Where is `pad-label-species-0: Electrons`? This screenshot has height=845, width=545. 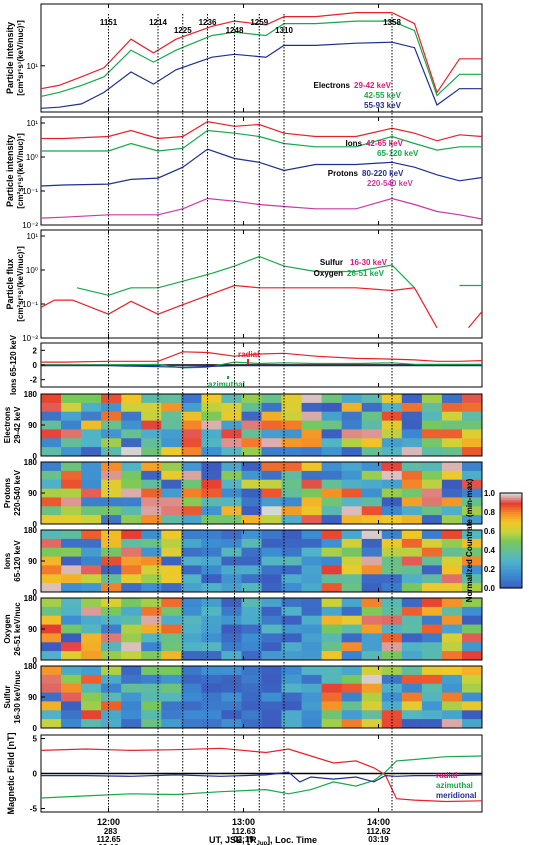
pad-label-species-0: Electrons is located at coordinates (7, 424).